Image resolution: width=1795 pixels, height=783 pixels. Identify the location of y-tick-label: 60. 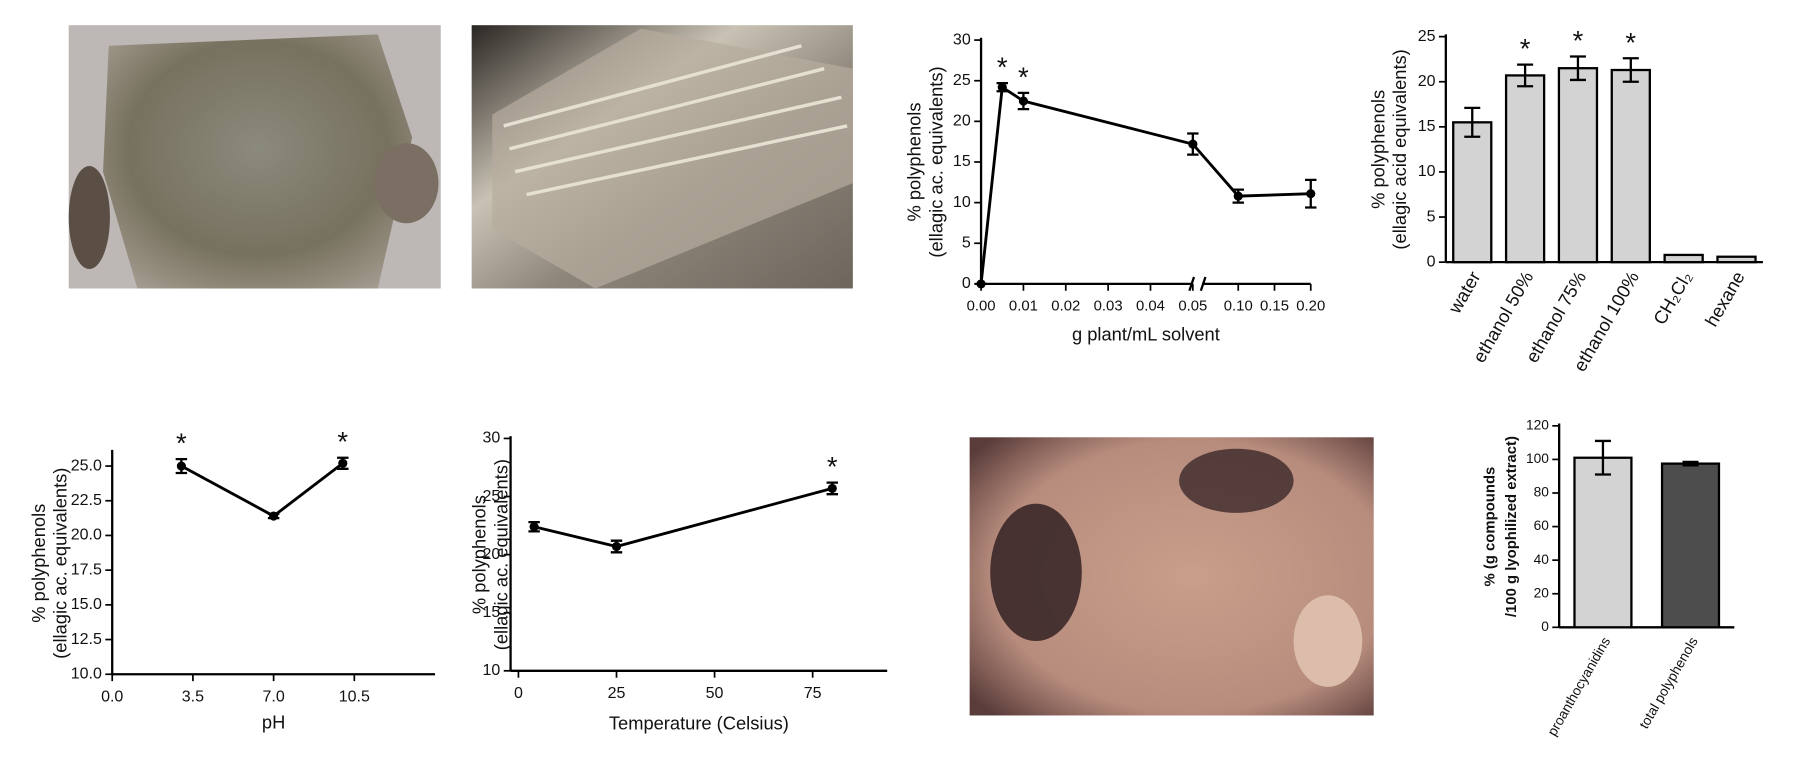
(1542, 525).